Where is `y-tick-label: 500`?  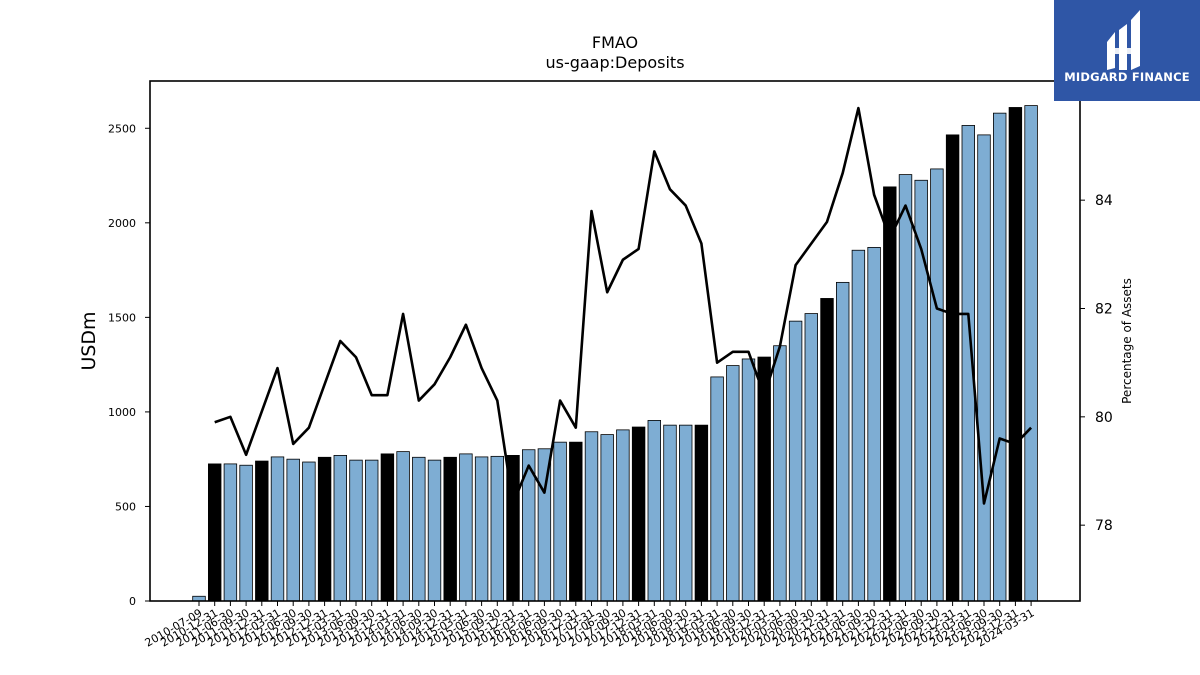 y-tick-label: 500 is located at coordinates (125, 506).